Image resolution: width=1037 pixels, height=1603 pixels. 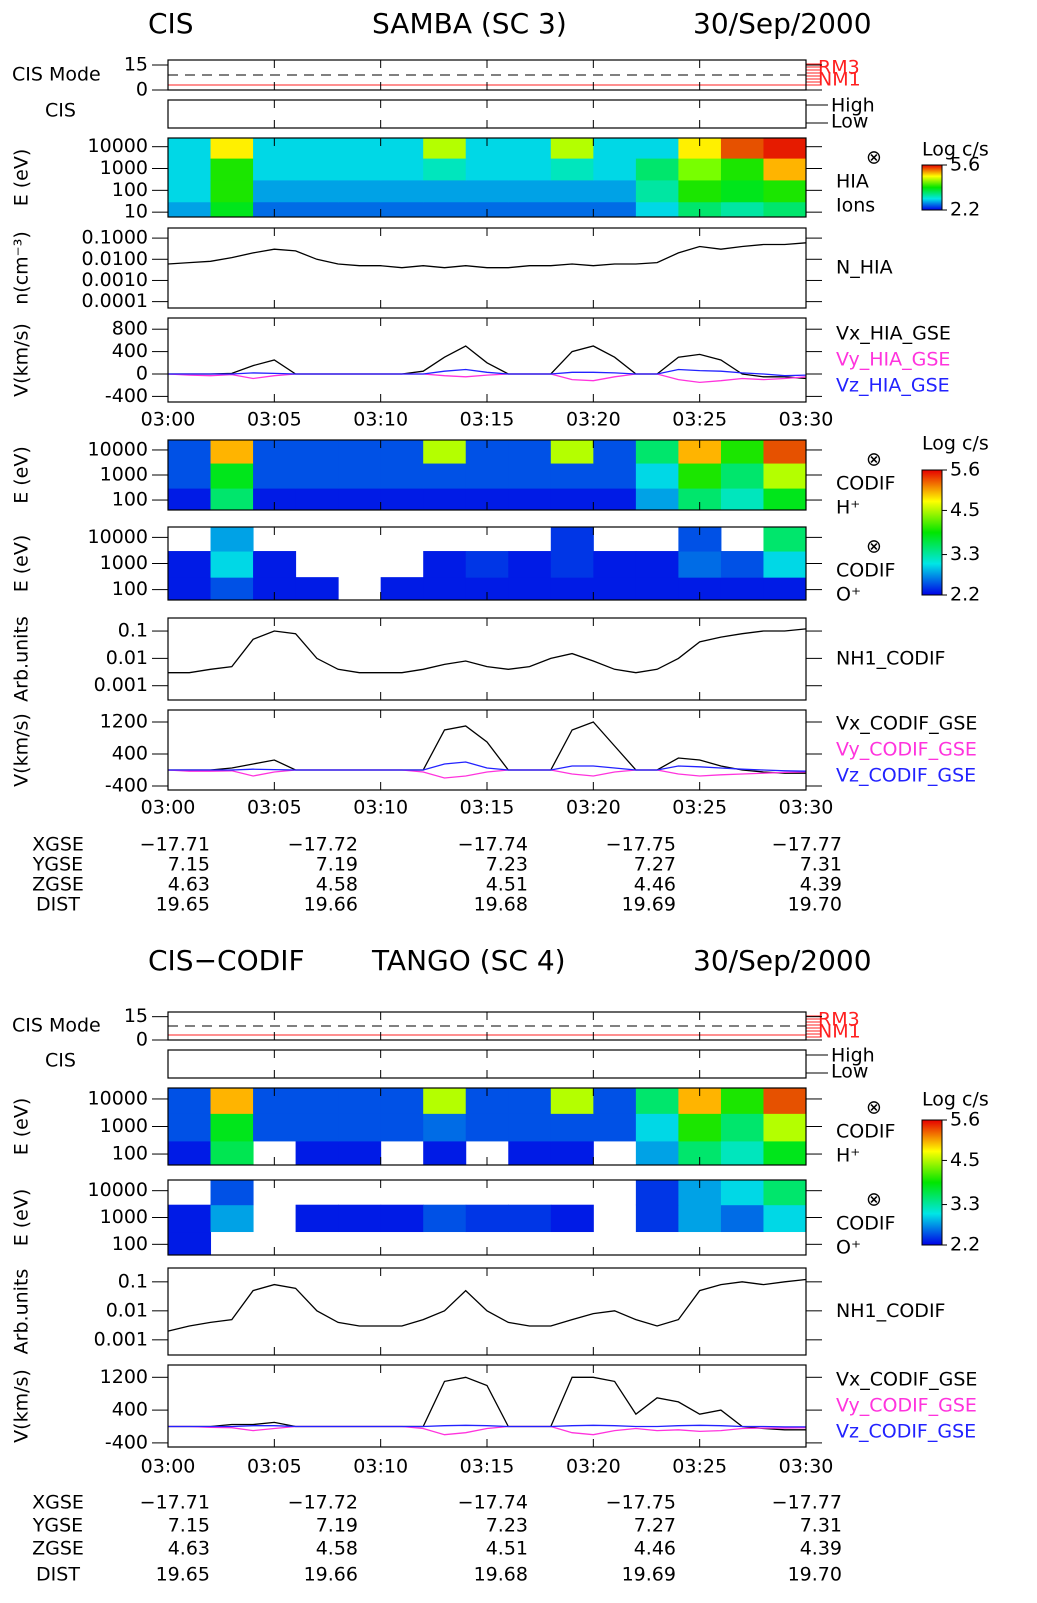 I want to click on orbit-value: 19.66, so click(x=331, y=905).